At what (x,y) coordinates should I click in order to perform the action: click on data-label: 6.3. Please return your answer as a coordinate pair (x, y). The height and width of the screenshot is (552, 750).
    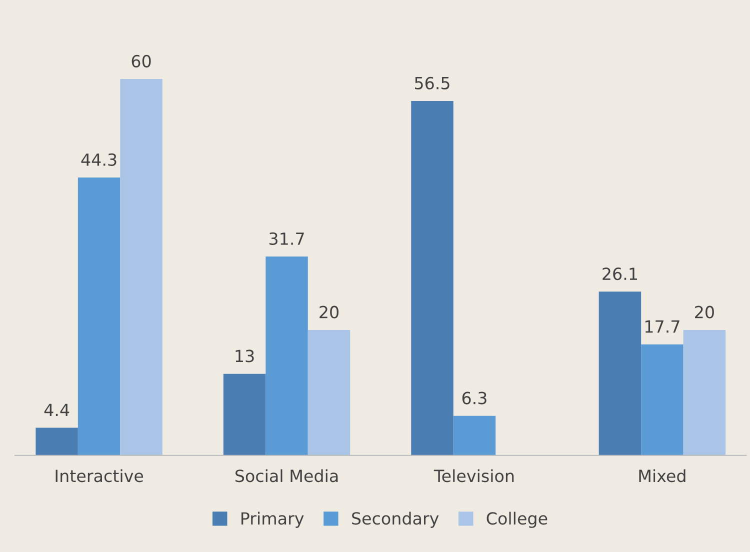
    Looking at the image, I should click on (474, 398).